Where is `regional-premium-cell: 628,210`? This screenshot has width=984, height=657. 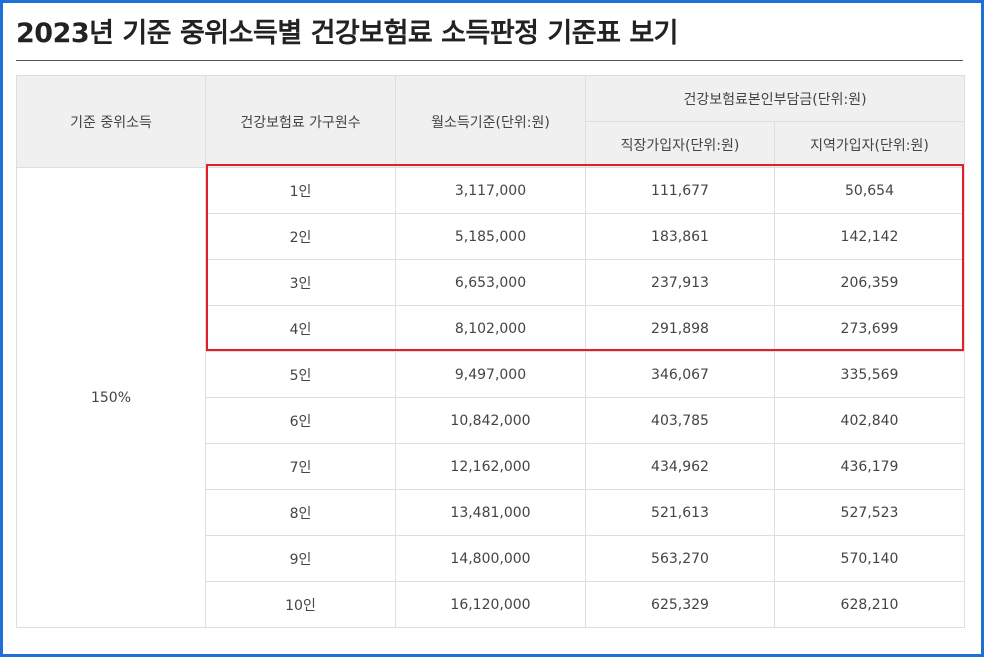 regional-premium-cell: 628,210 is located at coordinates (869, 604).